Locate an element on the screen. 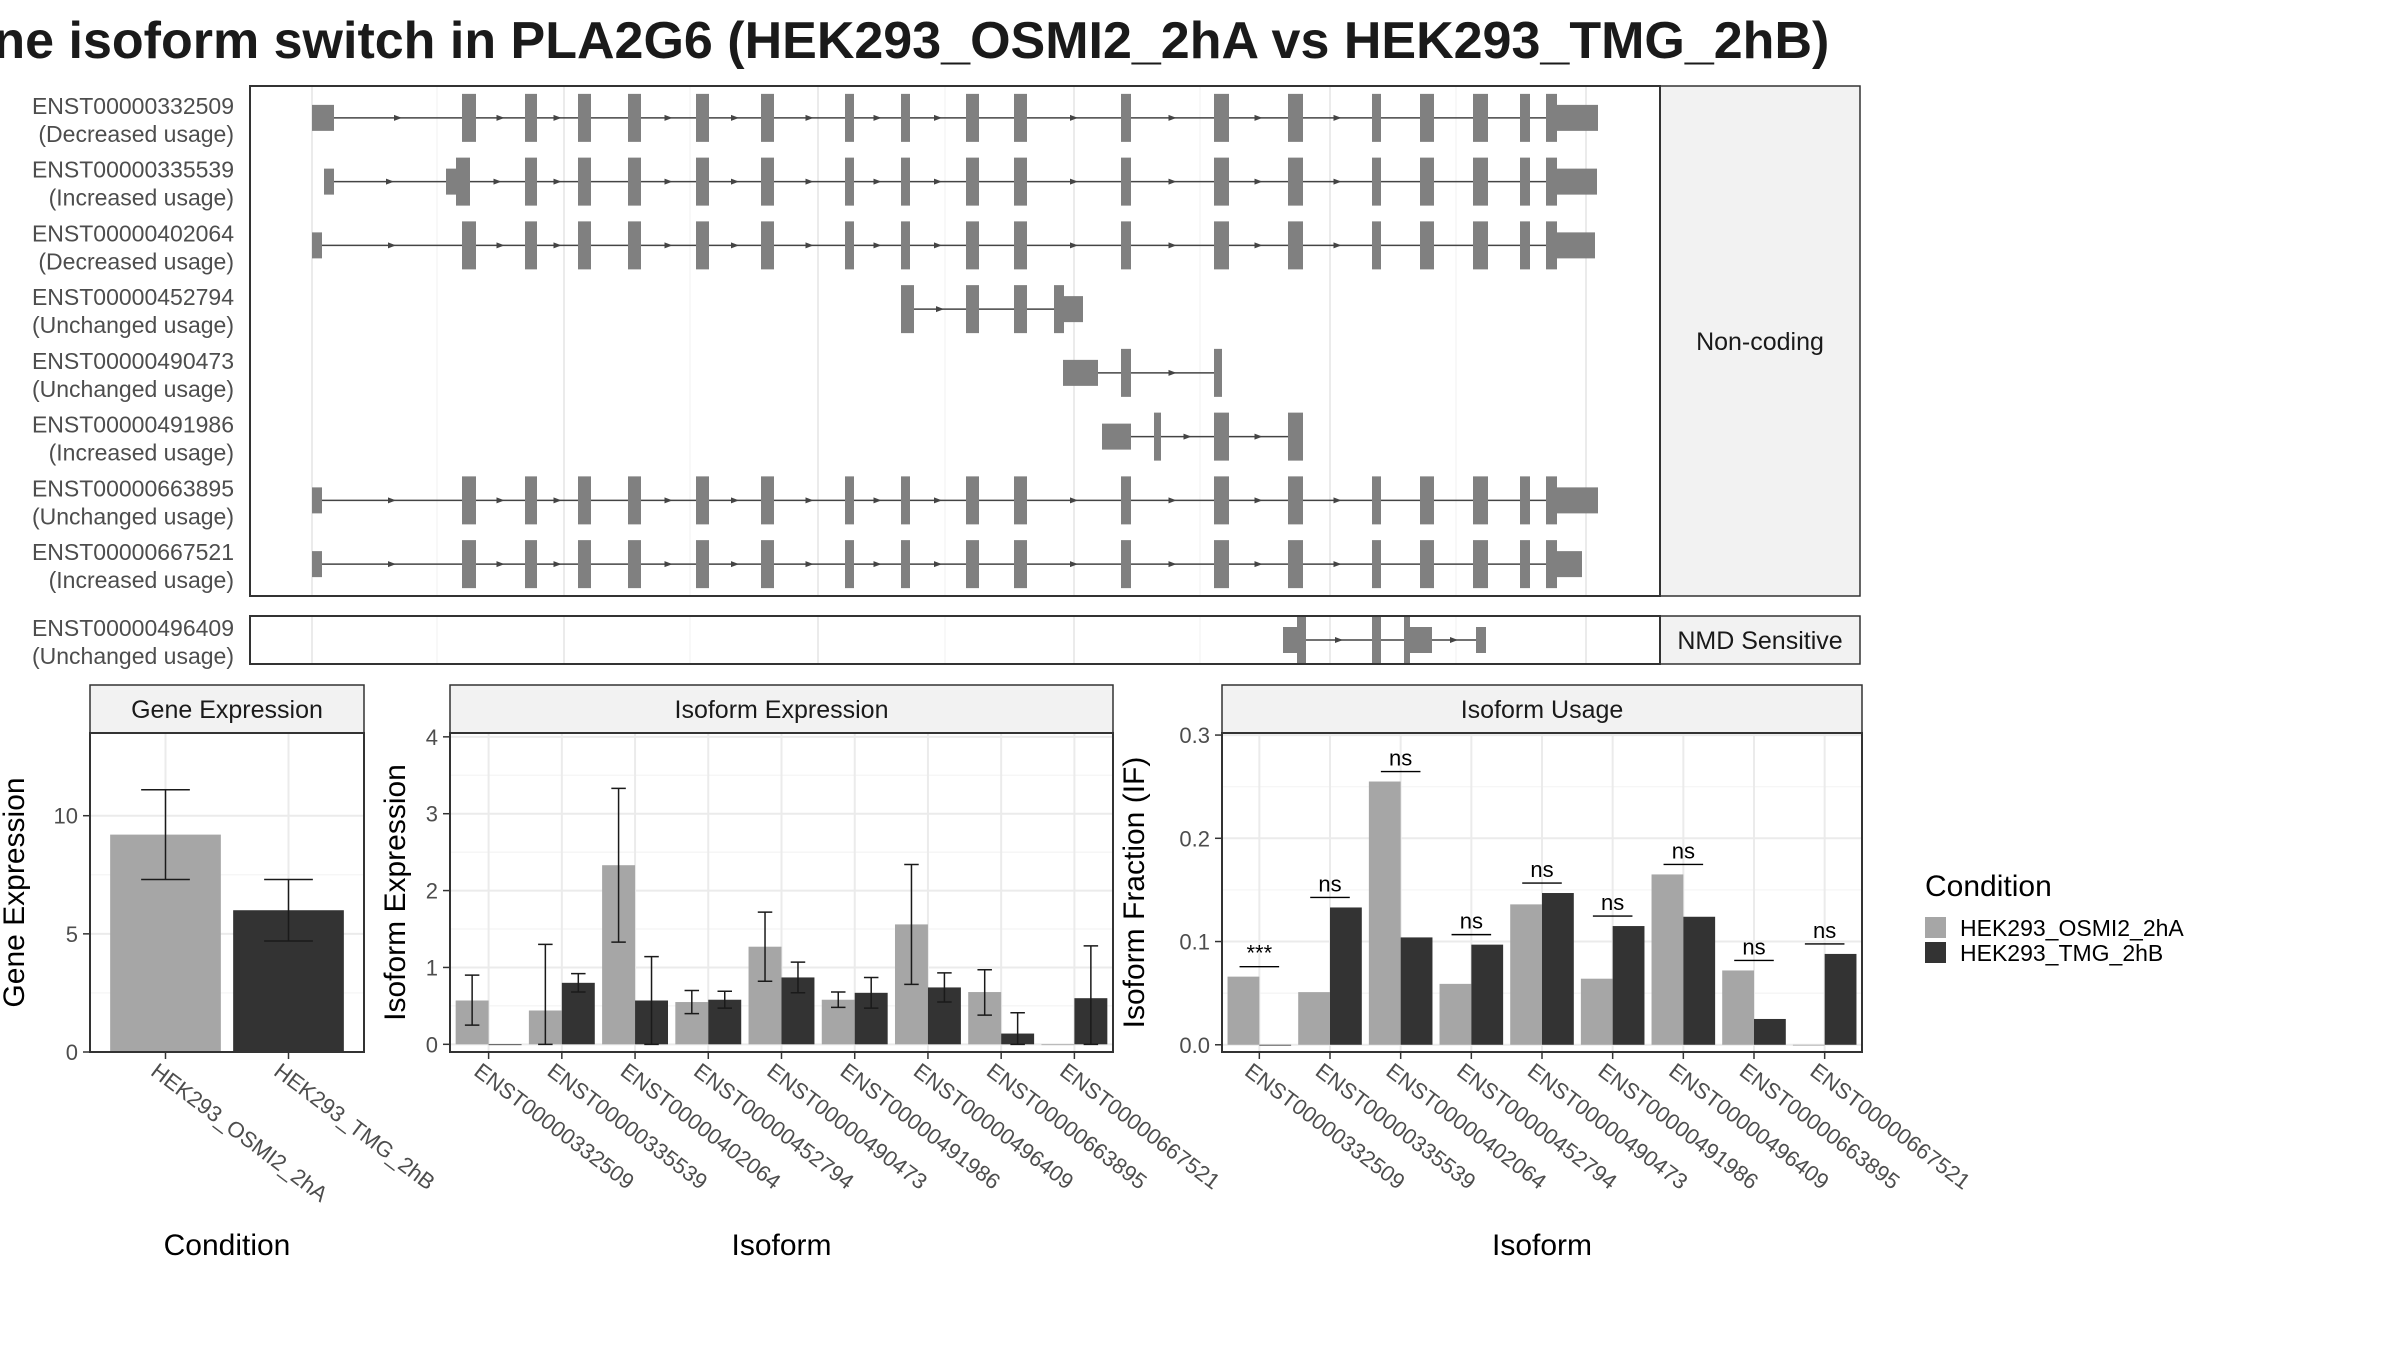 The width and height of the screenshot is (2400, 1350). facet-strip is located at coordinates (1760, 341).